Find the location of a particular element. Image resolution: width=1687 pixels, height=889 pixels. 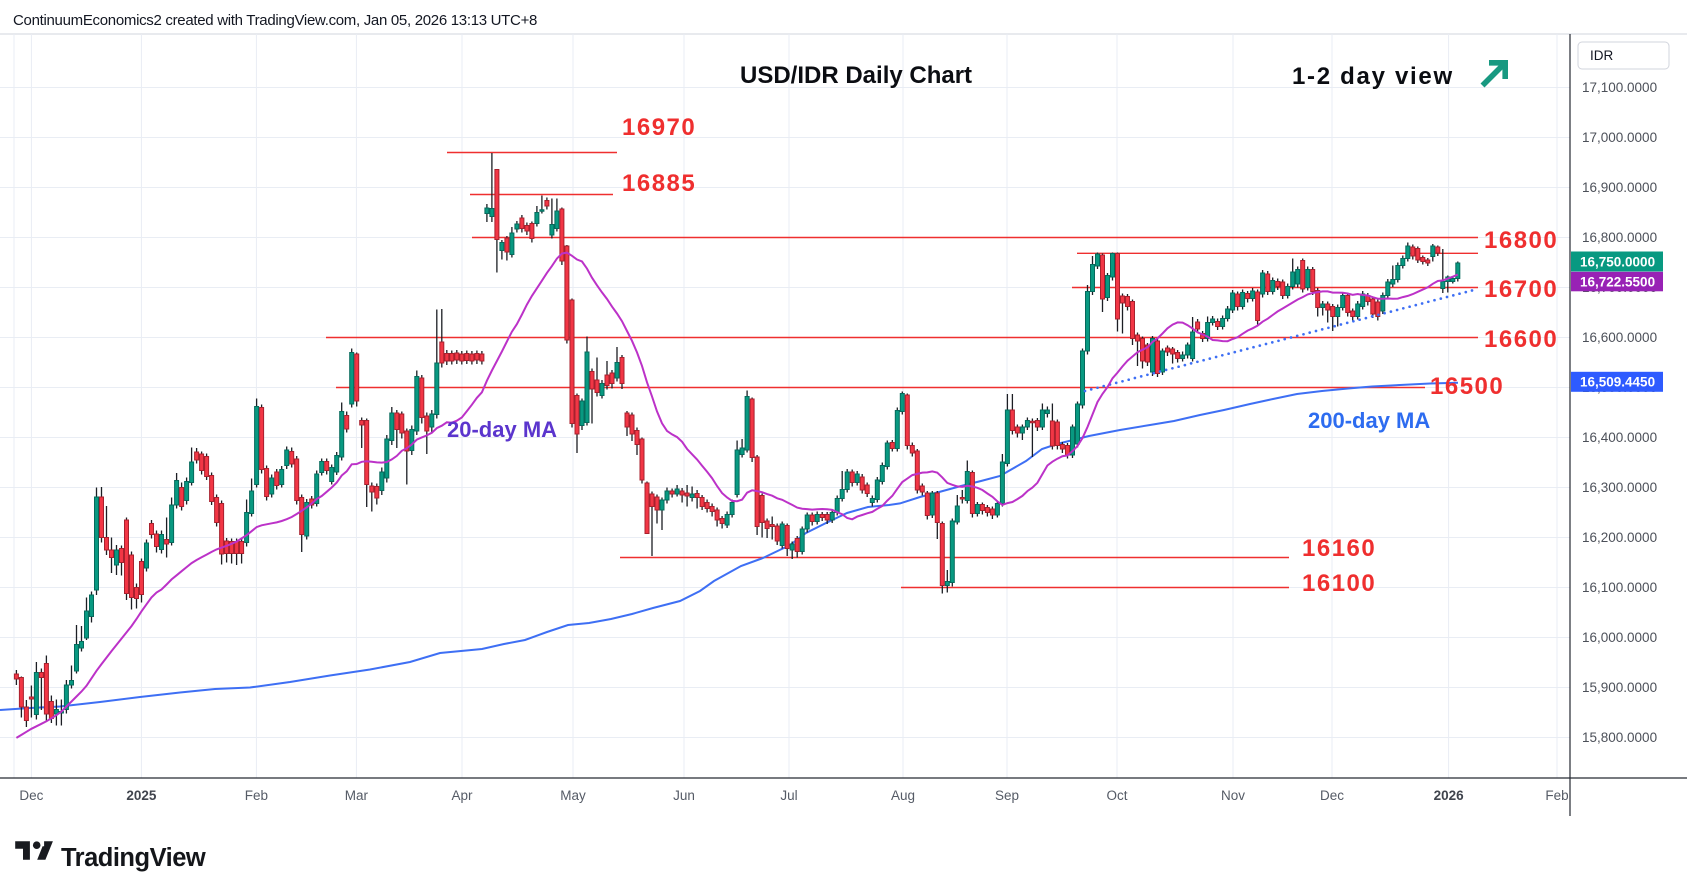

svg-text: Jul is located at coordinates (788, 795).